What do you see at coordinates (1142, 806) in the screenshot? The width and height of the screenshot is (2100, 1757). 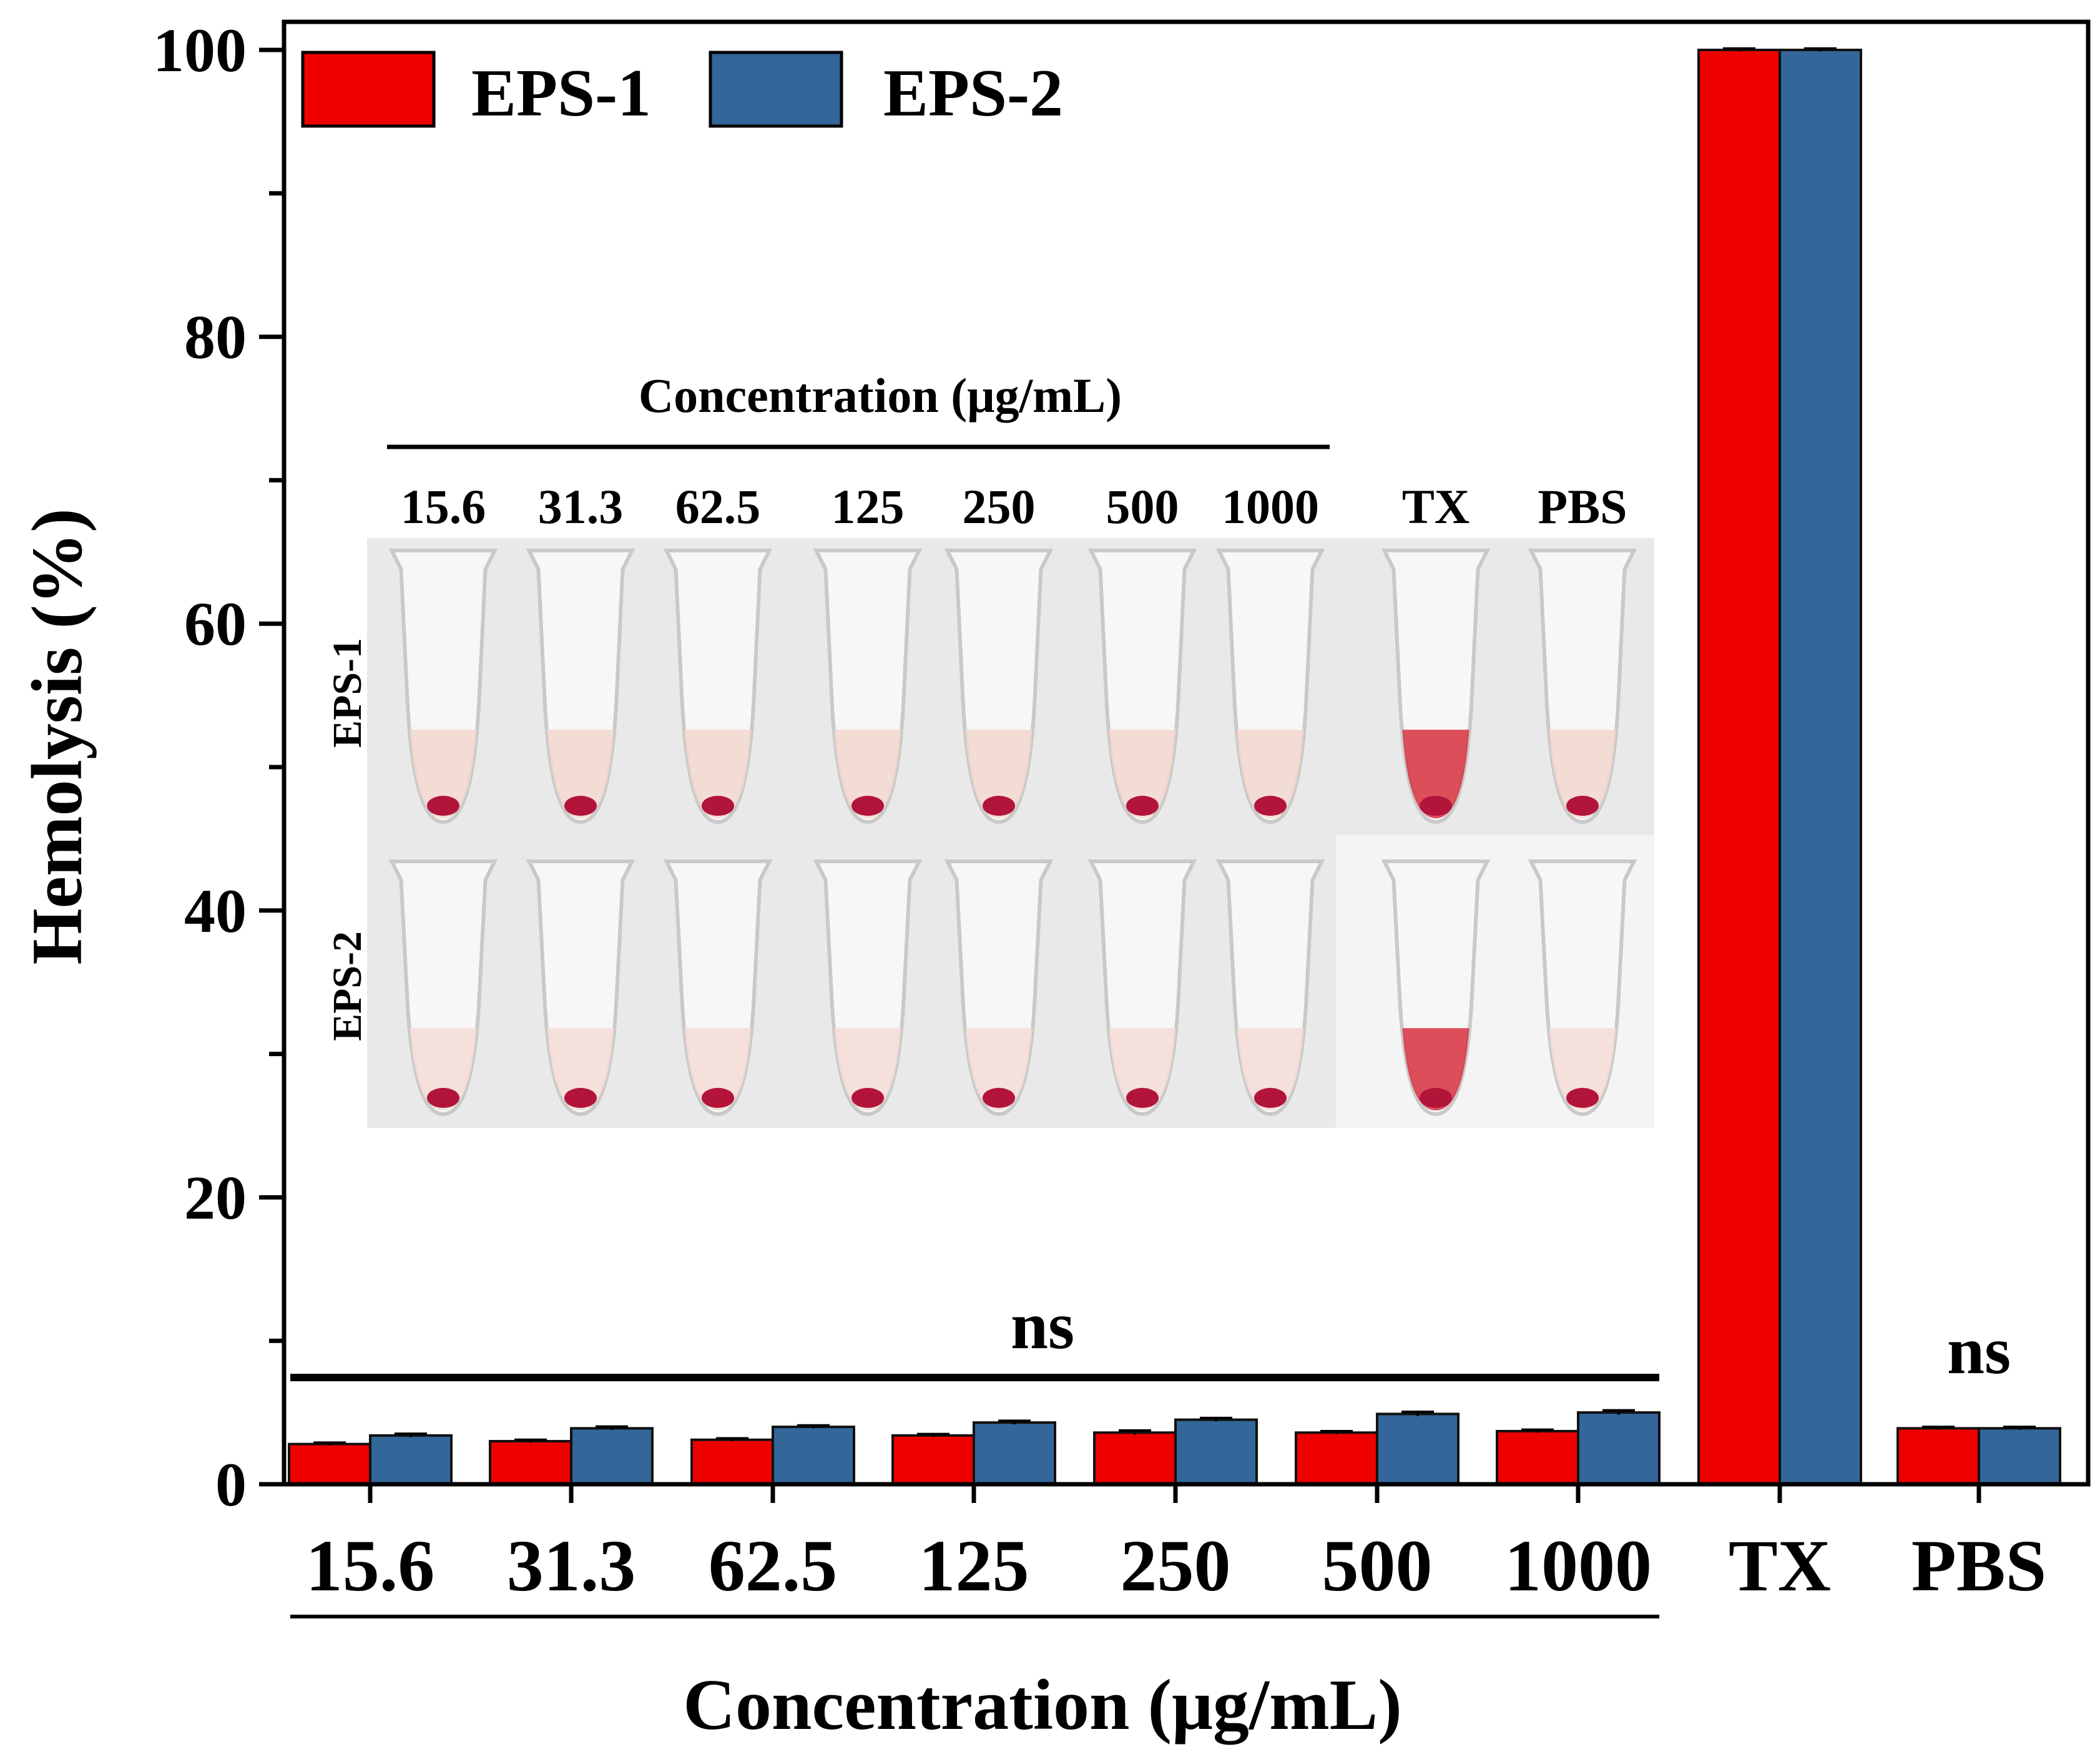 I see `tube-eps-1-500-pellet` at bounding box center [1142, 806].